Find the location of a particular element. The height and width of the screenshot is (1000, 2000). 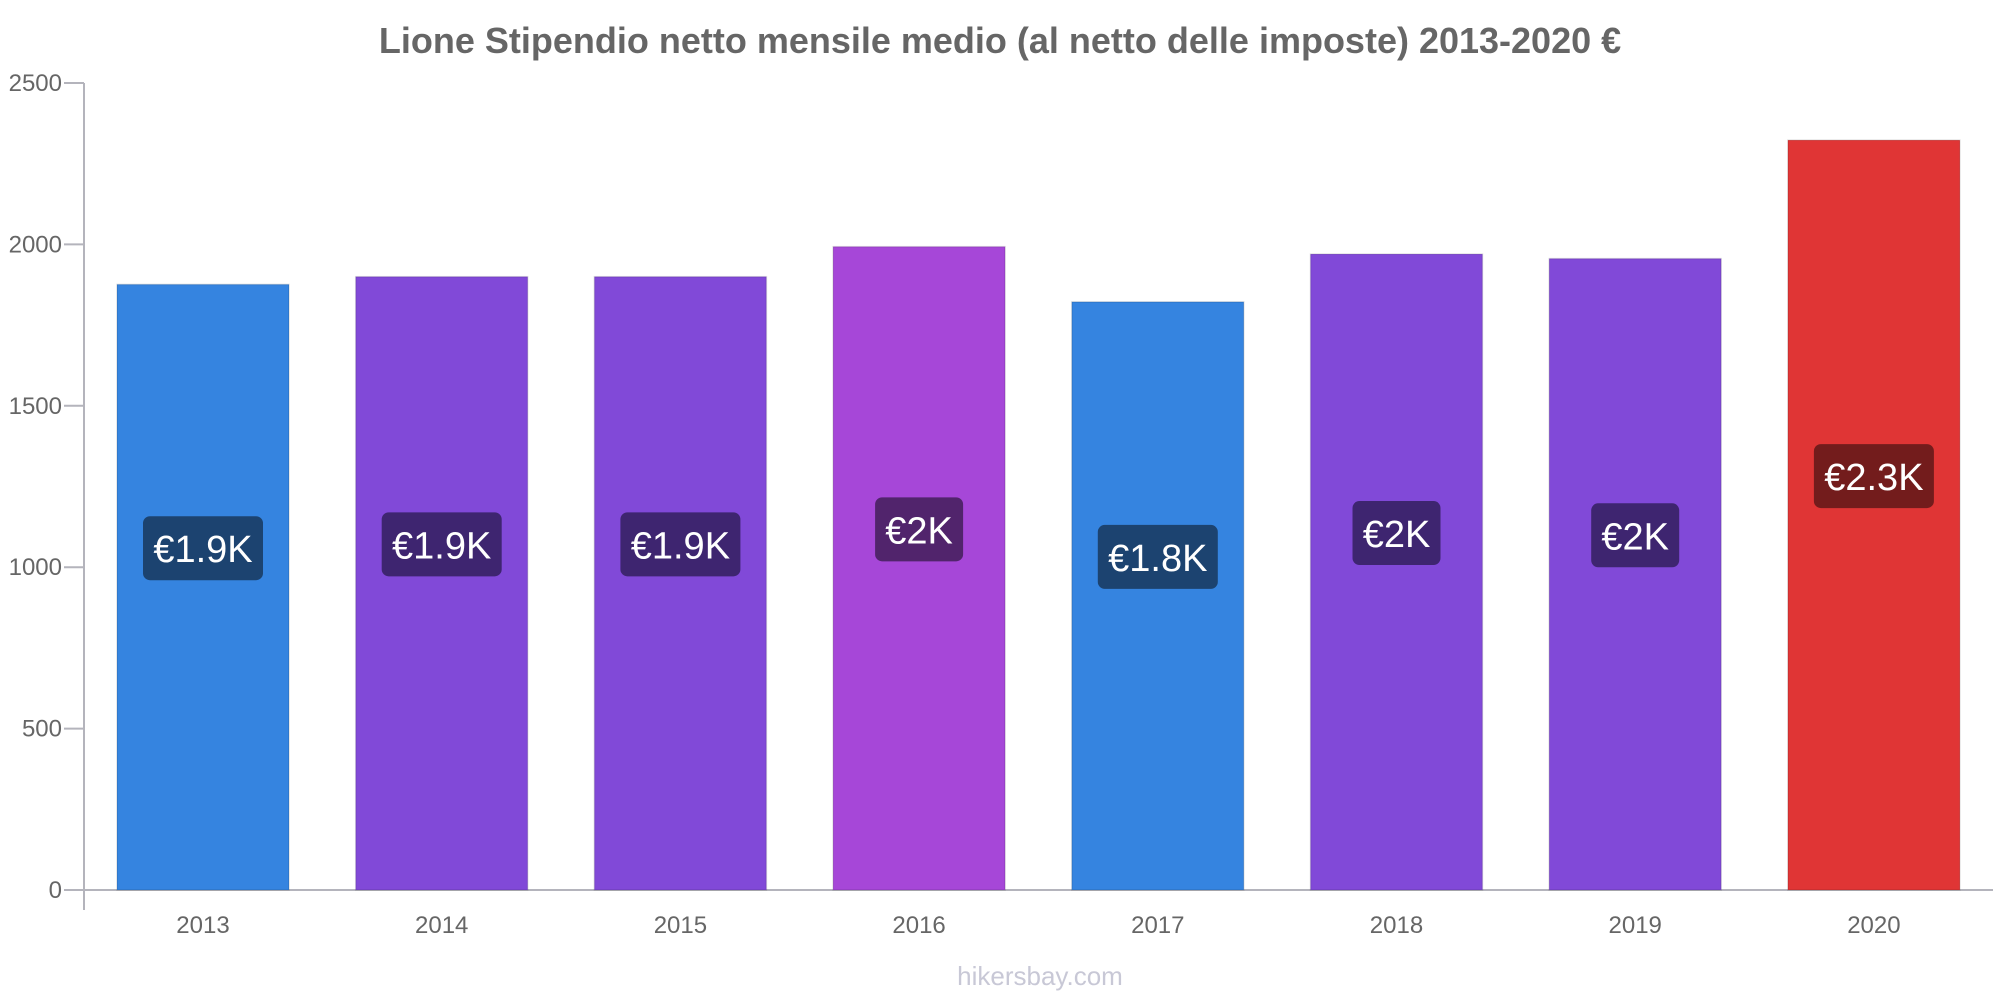

x-tick-label: 2019 is located at coordinates (1635, 925).